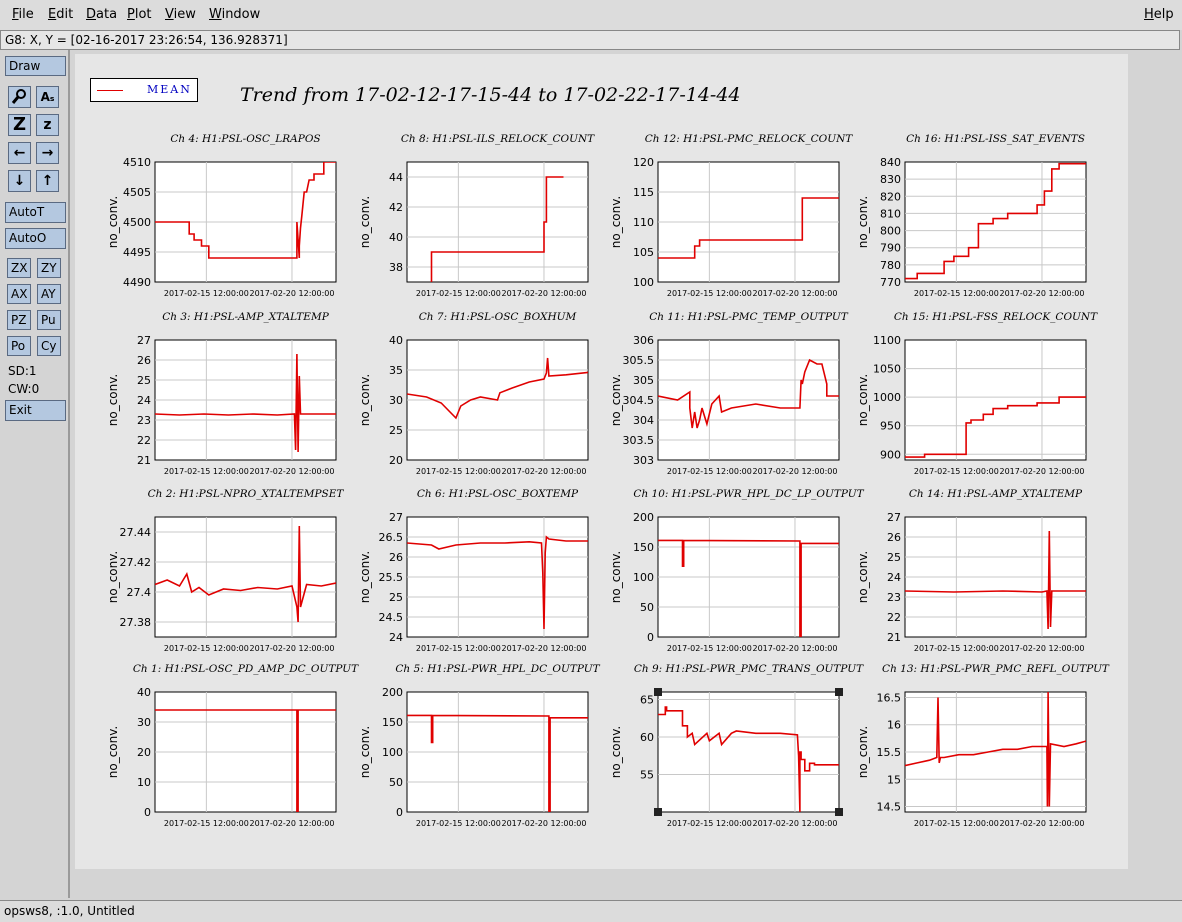  What do you see at coordinates (19, 346) in the screenshot?
I see `po-button: Po` at bounding box center [19, 346].